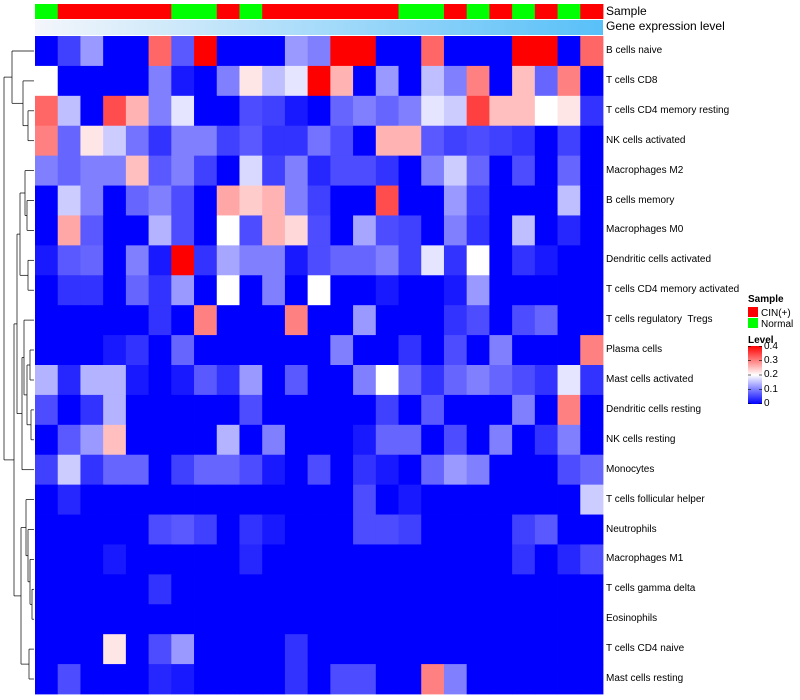  I want to click on sample-legend-title: Sample, so click(766, 299).